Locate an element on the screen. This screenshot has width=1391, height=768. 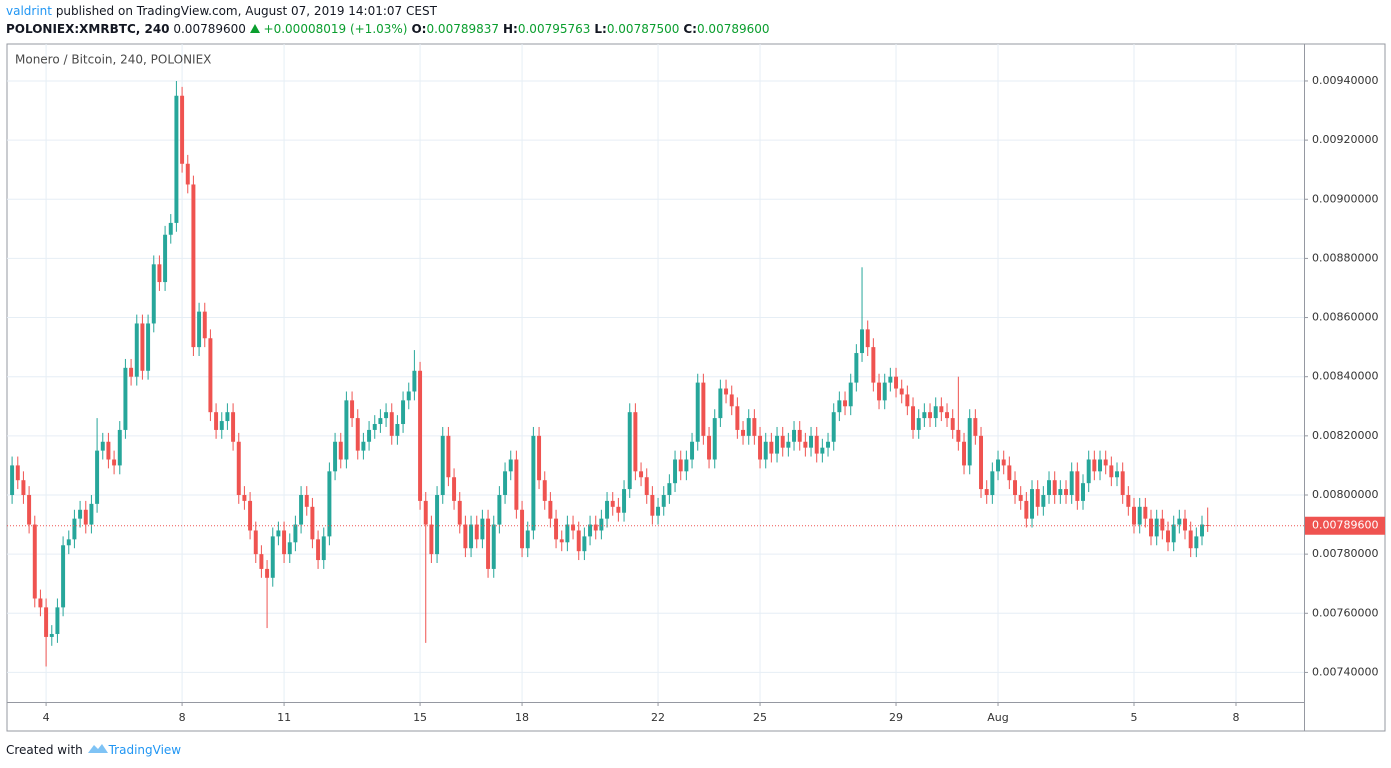
author: valdrint is located at coordinates (29, 11).